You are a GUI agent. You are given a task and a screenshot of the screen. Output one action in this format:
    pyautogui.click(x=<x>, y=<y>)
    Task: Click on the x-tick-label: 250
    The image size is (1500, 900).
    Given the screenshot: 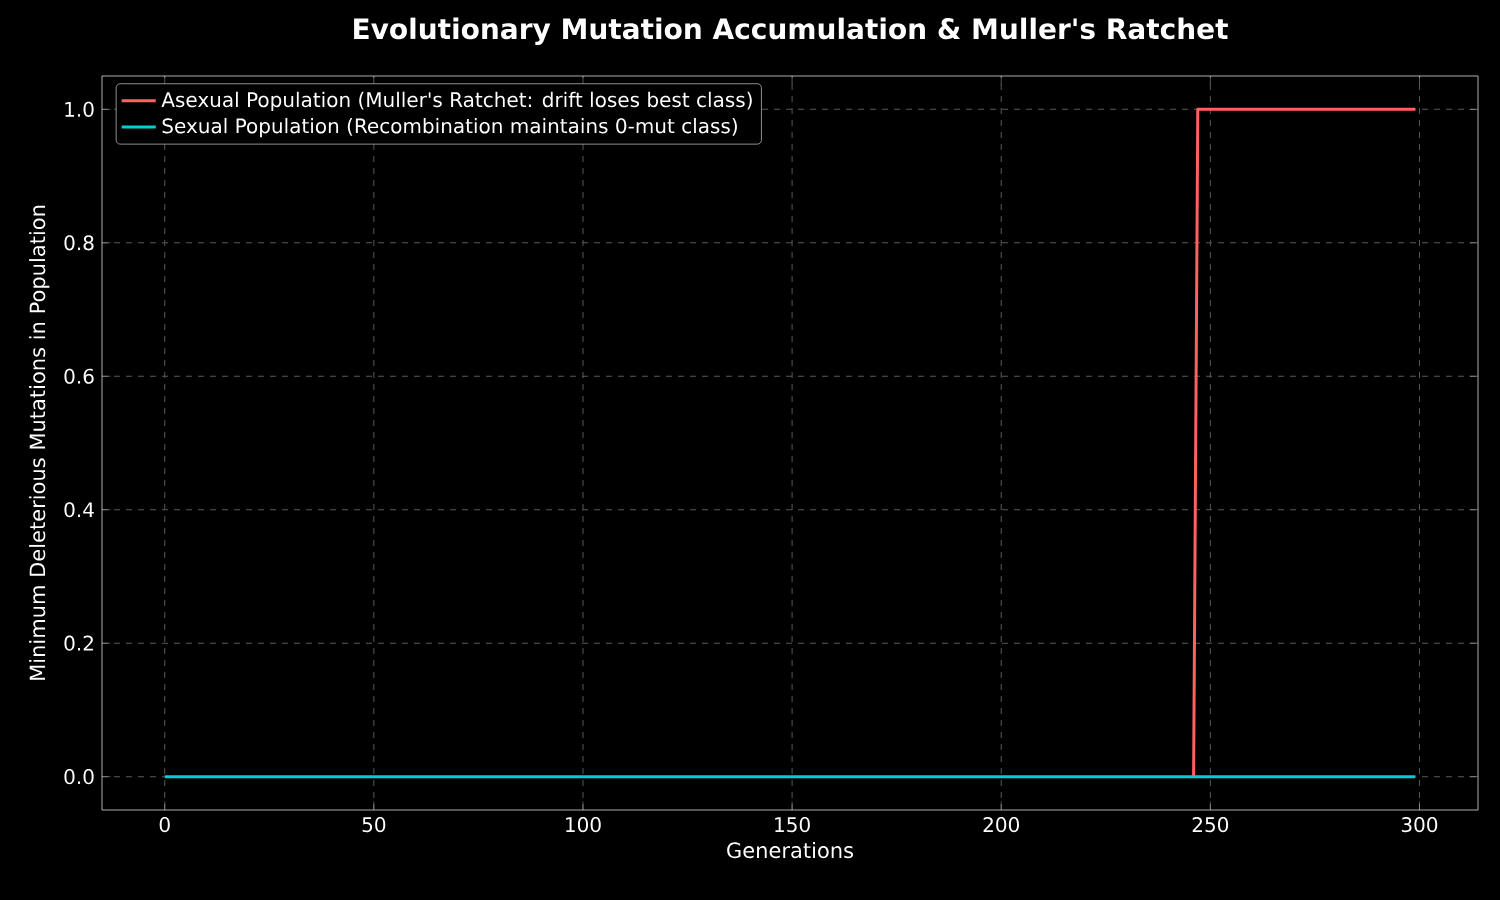 What is the action you would take?
    pyautogui.click(x=1210, y=825)
    